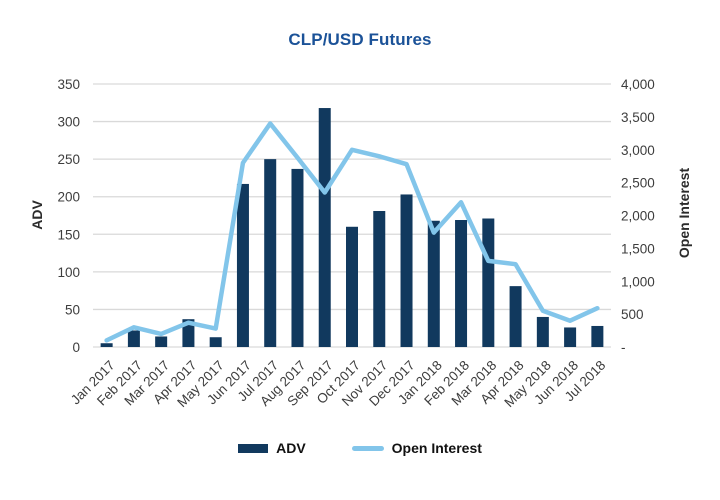 This screenshot has width=720, height=500. I want to click on left-axis-tick-label: 0, so click(76, 347).